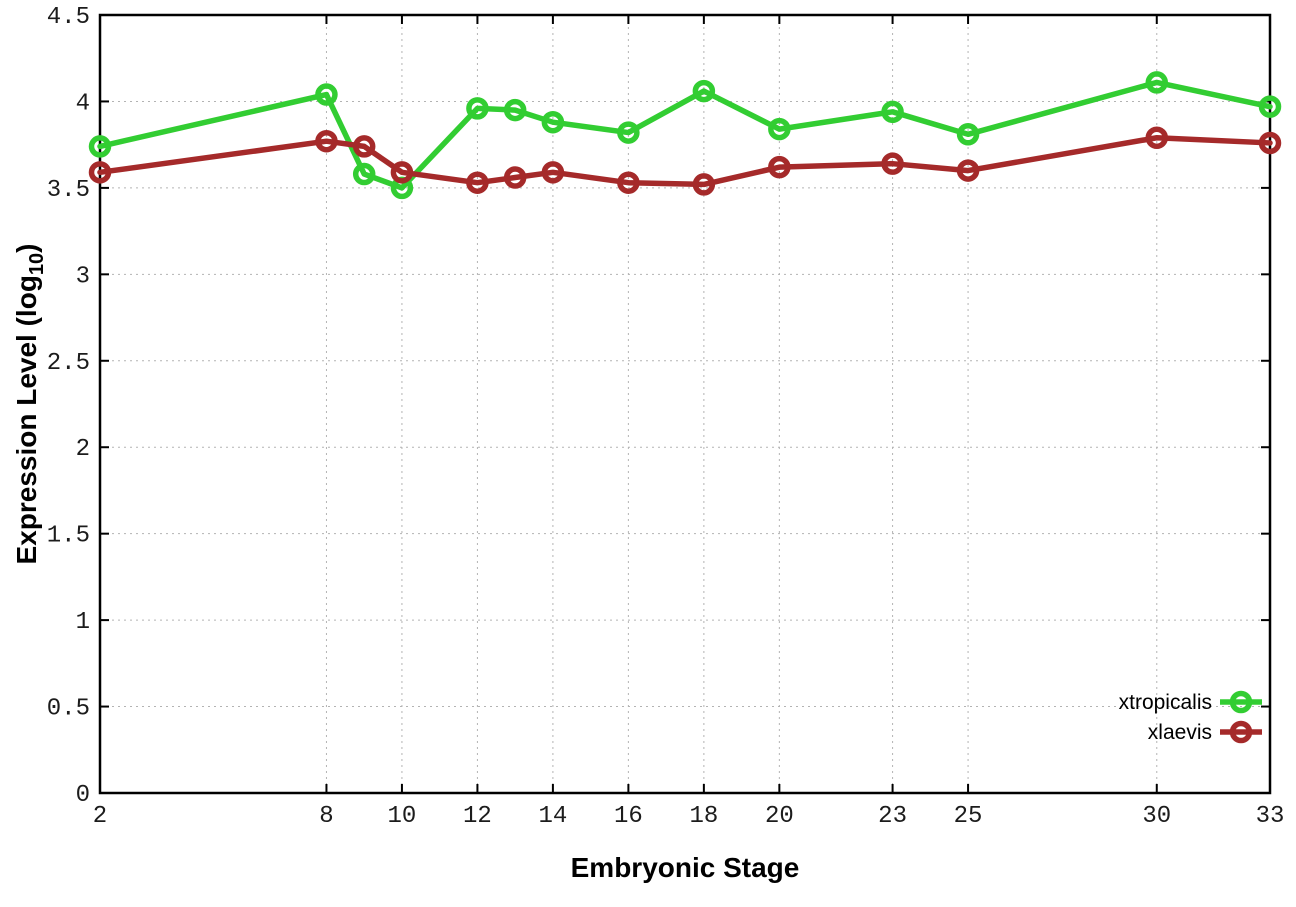  I want to click on x-tick-label-10: 10, so click(402, 816).